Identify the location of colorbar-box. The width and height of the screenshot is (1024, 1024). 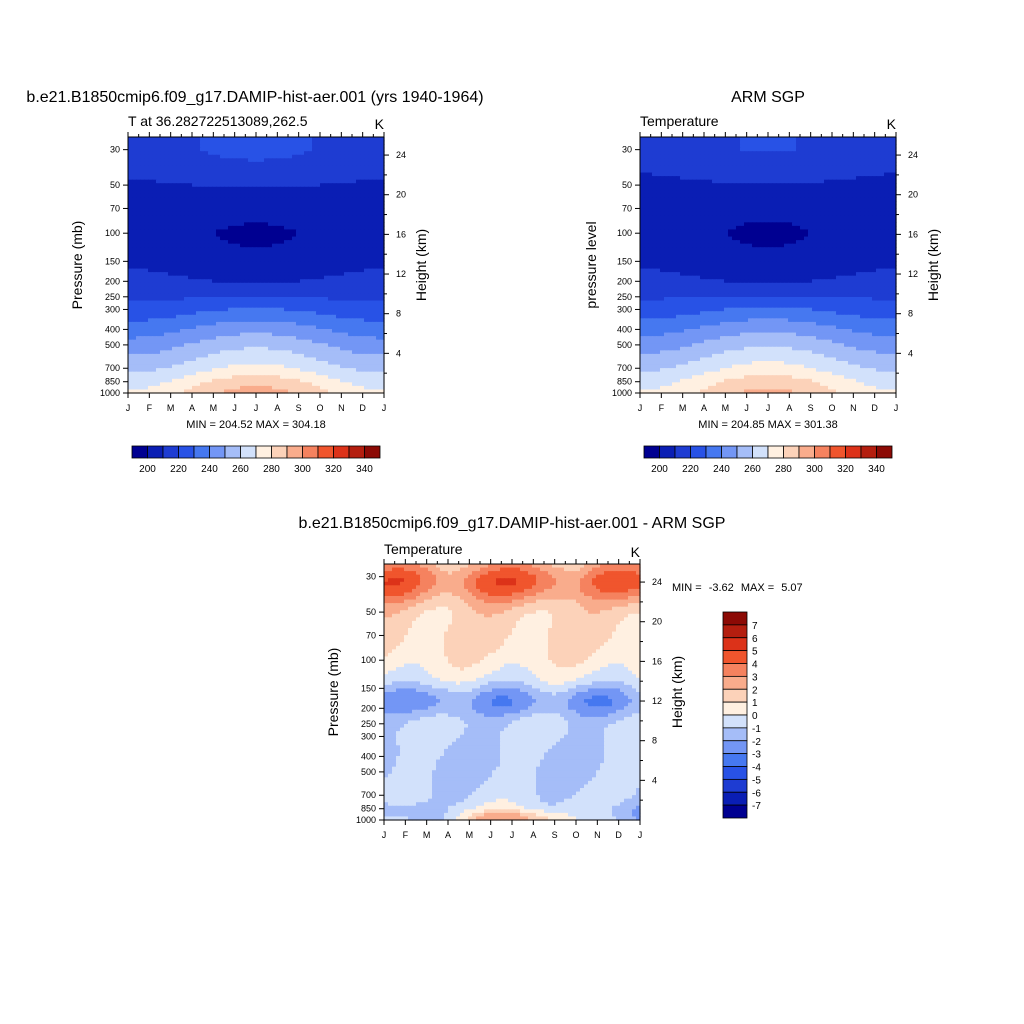
(356, 452).